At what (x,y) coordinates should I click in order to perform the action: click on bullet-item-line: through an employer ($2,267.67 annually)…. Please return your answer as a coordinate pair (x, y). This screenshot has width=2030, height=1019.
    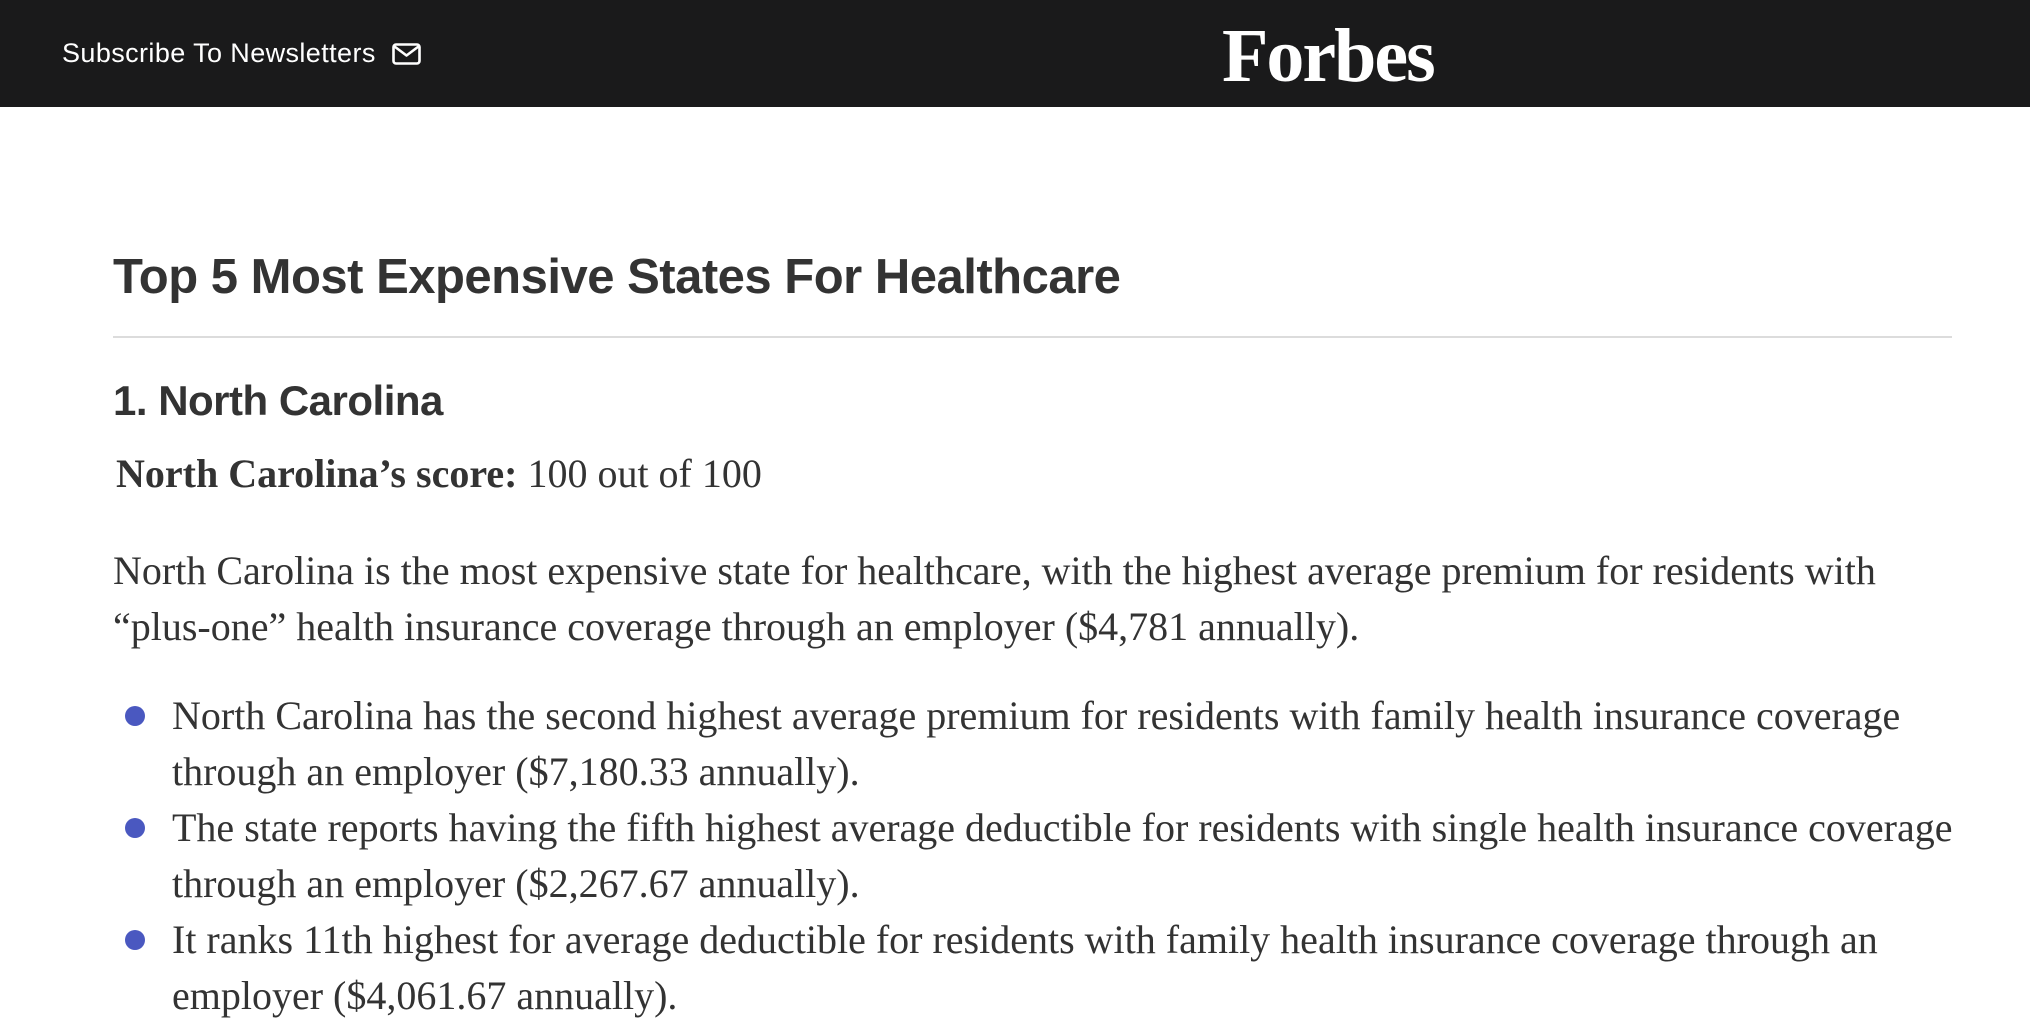
    Looking at the image, I should click on (516, 883).